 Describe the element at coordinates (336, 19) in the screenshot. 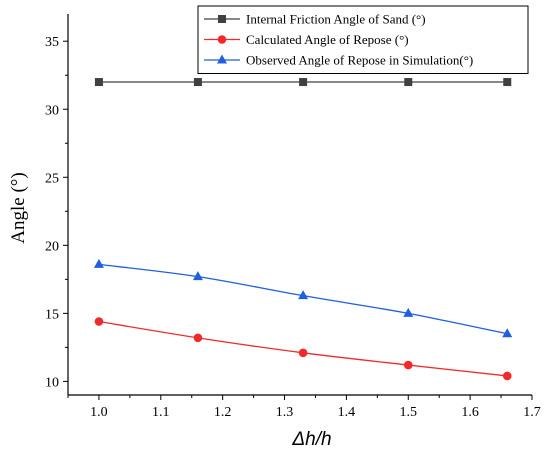

I see `legend-label: Internal Friction Angle of Sand (°)` at that location.